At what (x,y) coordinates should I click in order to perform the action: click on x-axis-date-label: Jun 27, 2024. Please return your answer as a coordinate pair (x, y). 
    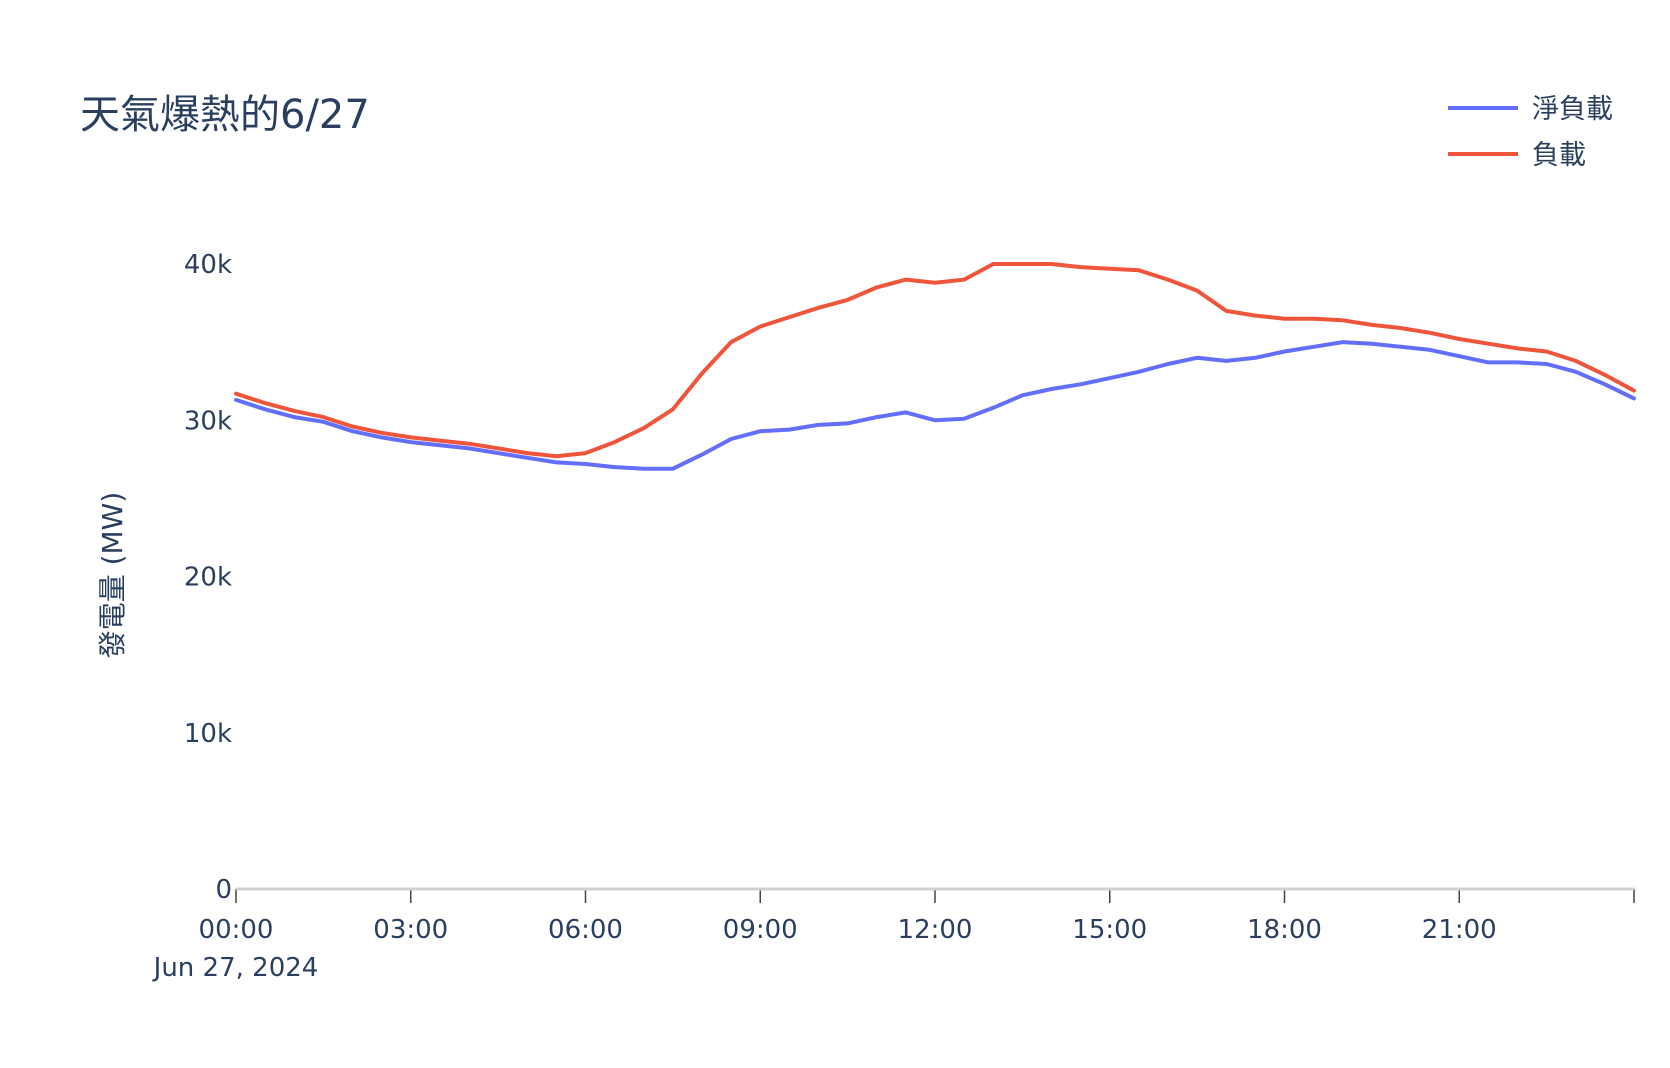
    Looking at the image, I should click on (235, 968).